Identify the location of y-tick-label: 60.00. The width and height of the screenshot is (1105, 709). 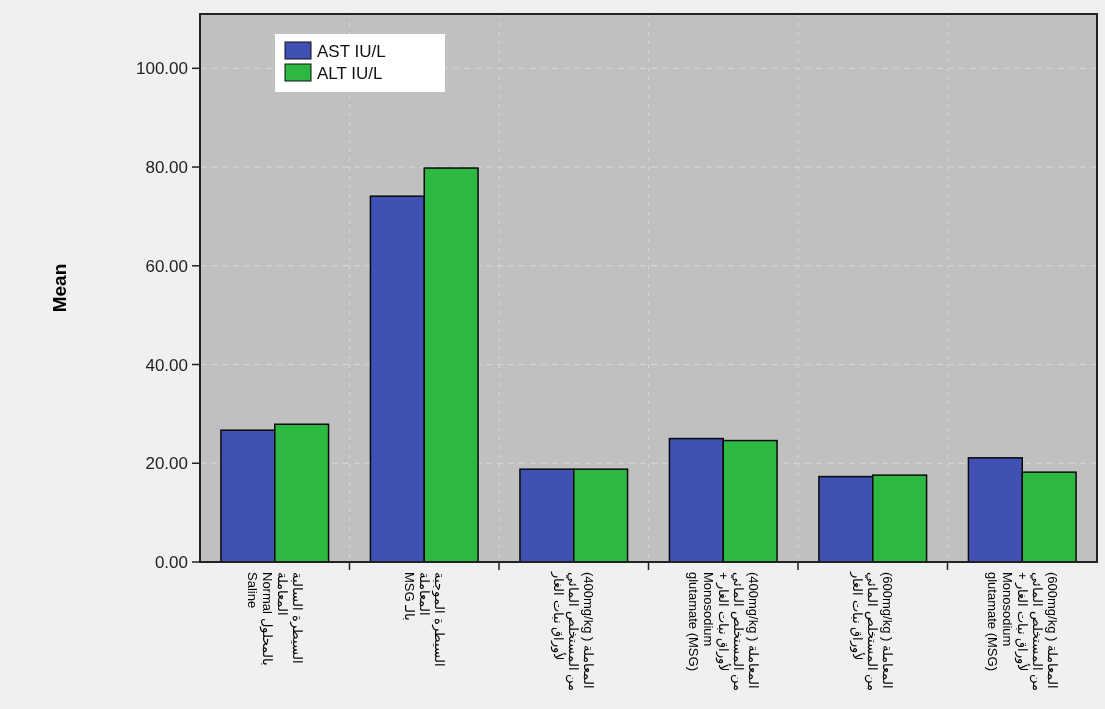
(166, 266).